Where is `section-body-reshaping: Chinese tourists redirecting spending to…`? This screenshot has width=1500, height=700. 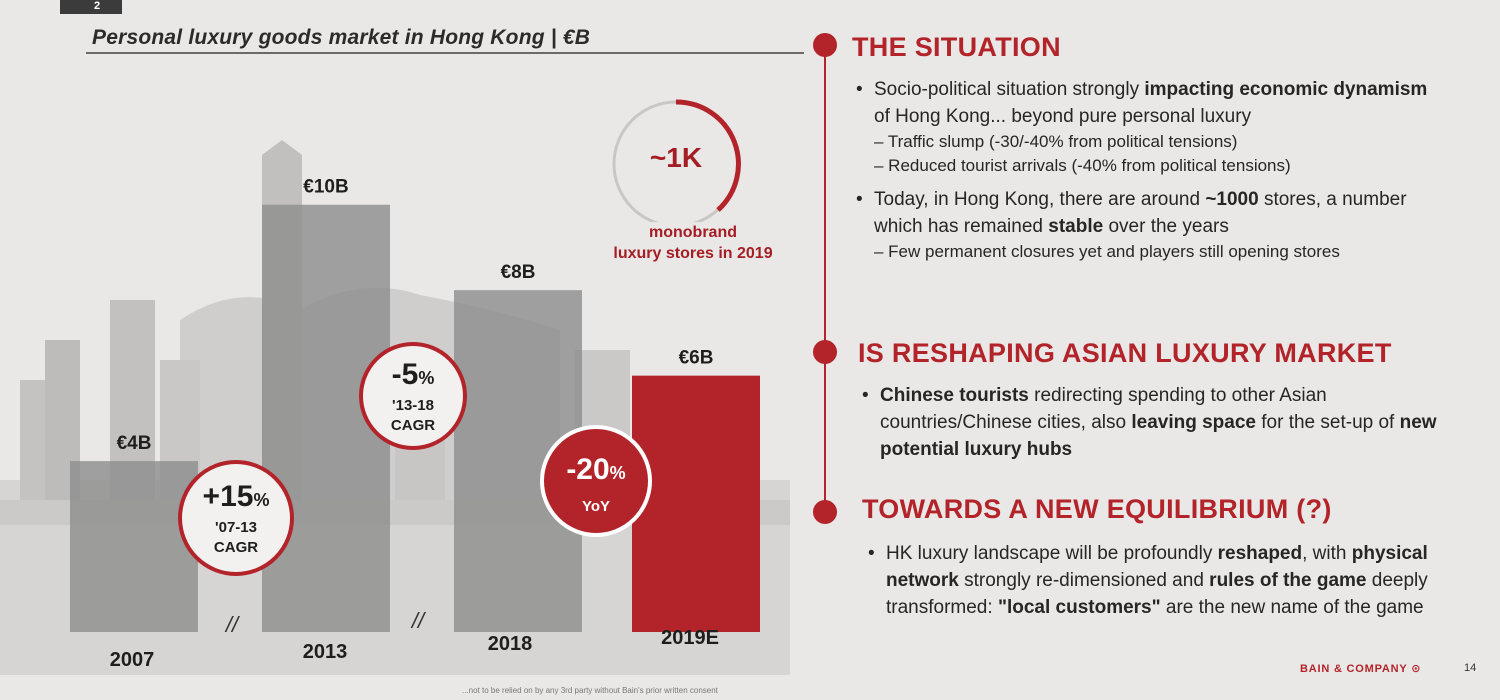 section-body-reshaping: Chinese tourists redirecting spending to… is located at coordinates (1158, 422).